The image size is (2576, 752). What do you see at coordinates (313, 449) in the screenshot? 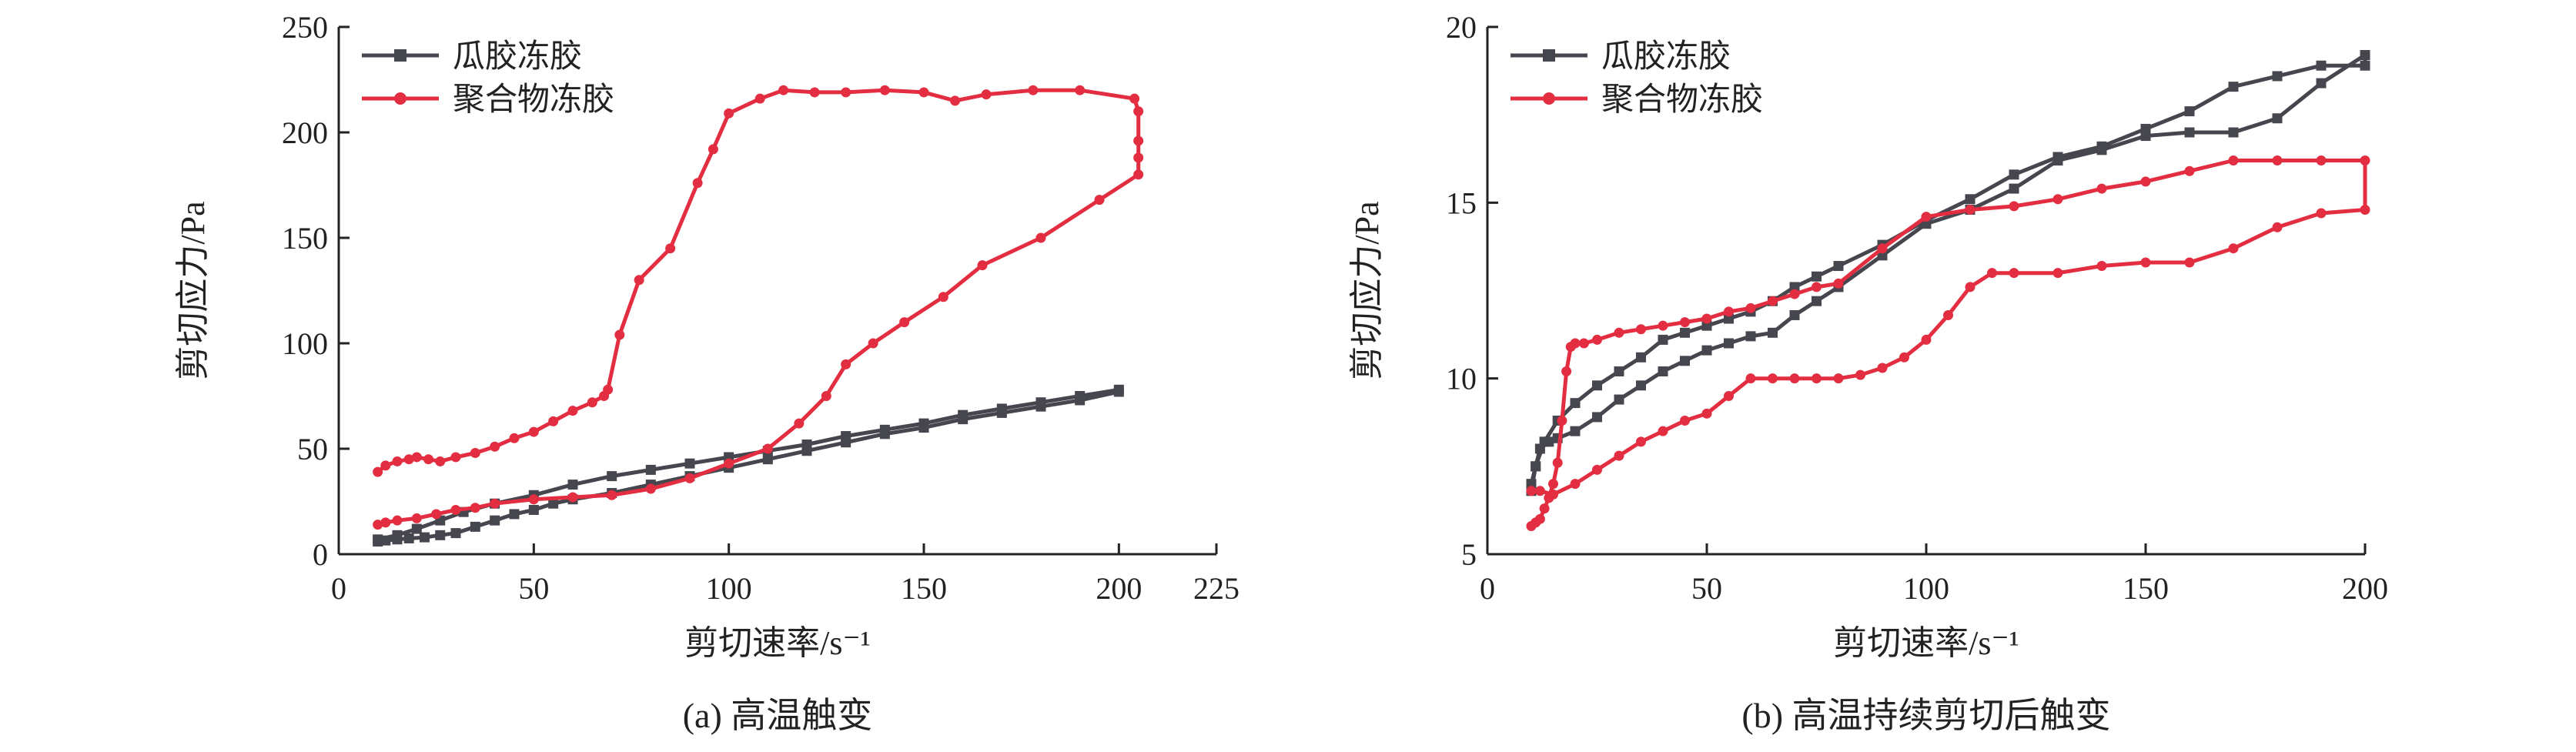
I see `y-tick-label: 50` at bounding box center [313, 449].